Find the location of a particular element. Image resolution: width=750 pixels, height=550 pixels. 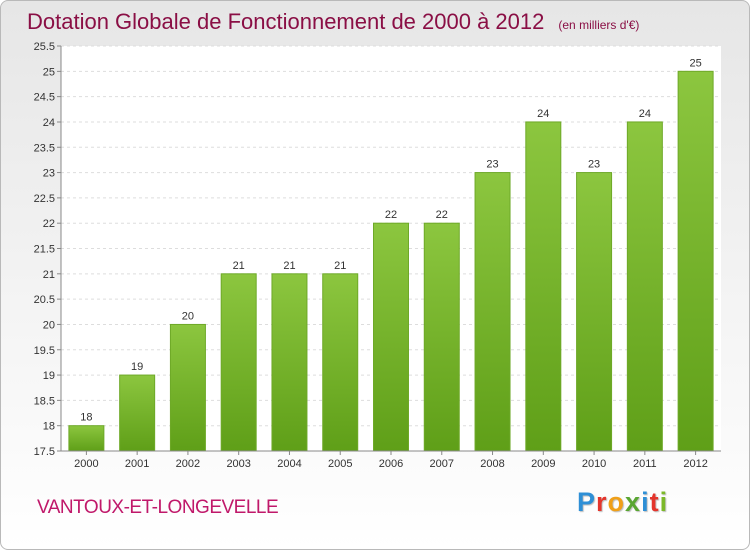

bar-value-label: 20 is located at coordinates (188, 316).